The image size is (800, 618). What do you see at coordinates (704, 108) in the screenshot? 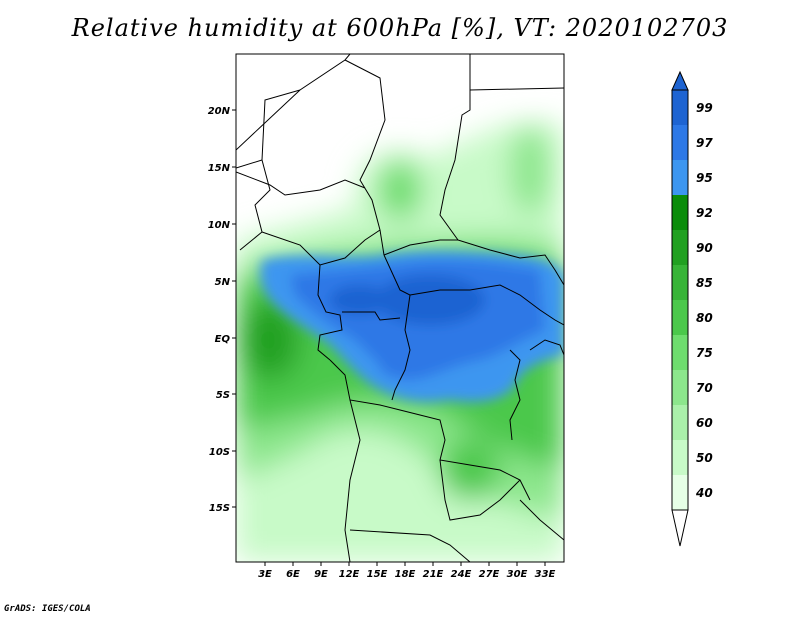
I see `colorbar-label: 99` at bounding box center [704, 108].